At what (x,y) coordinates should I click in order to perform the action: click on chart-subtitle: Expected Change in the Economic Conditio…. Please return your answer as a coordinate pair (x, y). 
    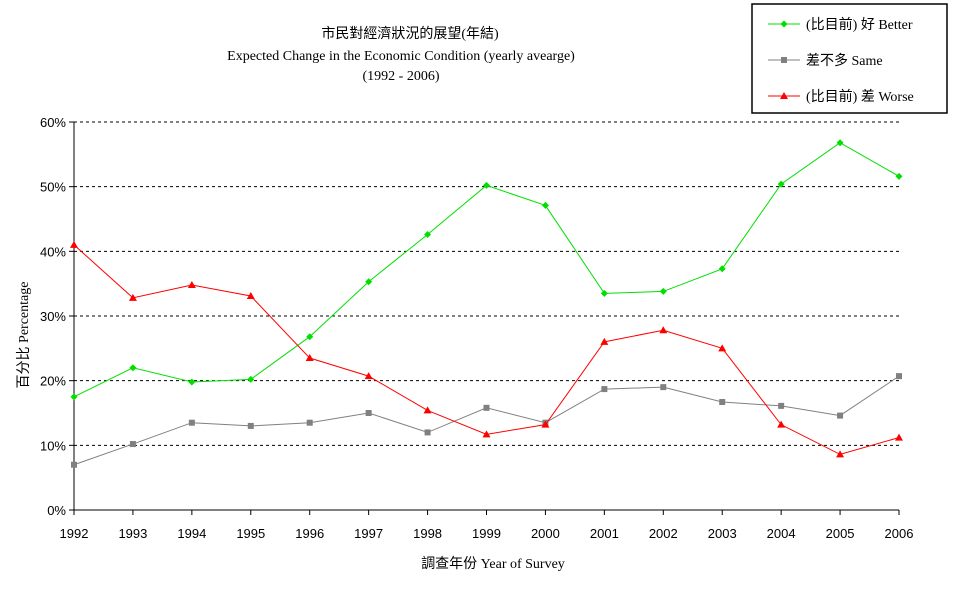
    Looking at the image, I should click on (401, 56).